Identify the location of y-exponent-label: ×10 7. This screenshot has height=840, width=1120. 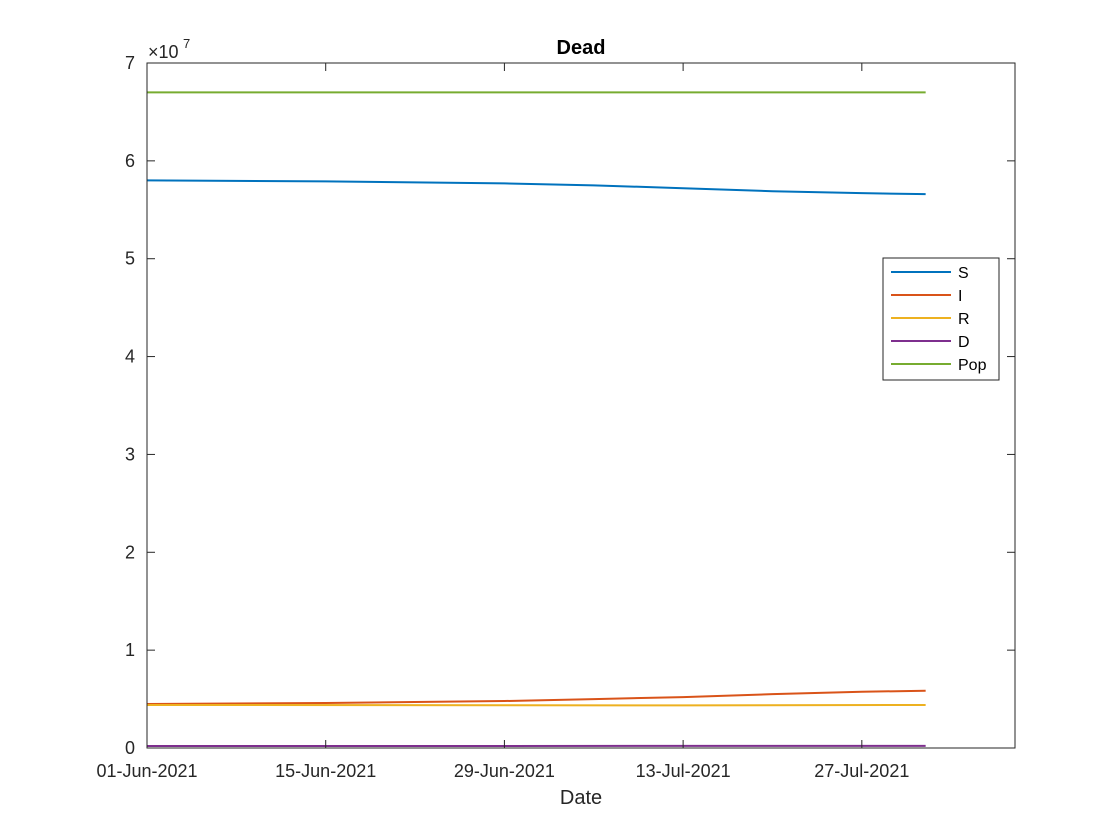
(169, 49).